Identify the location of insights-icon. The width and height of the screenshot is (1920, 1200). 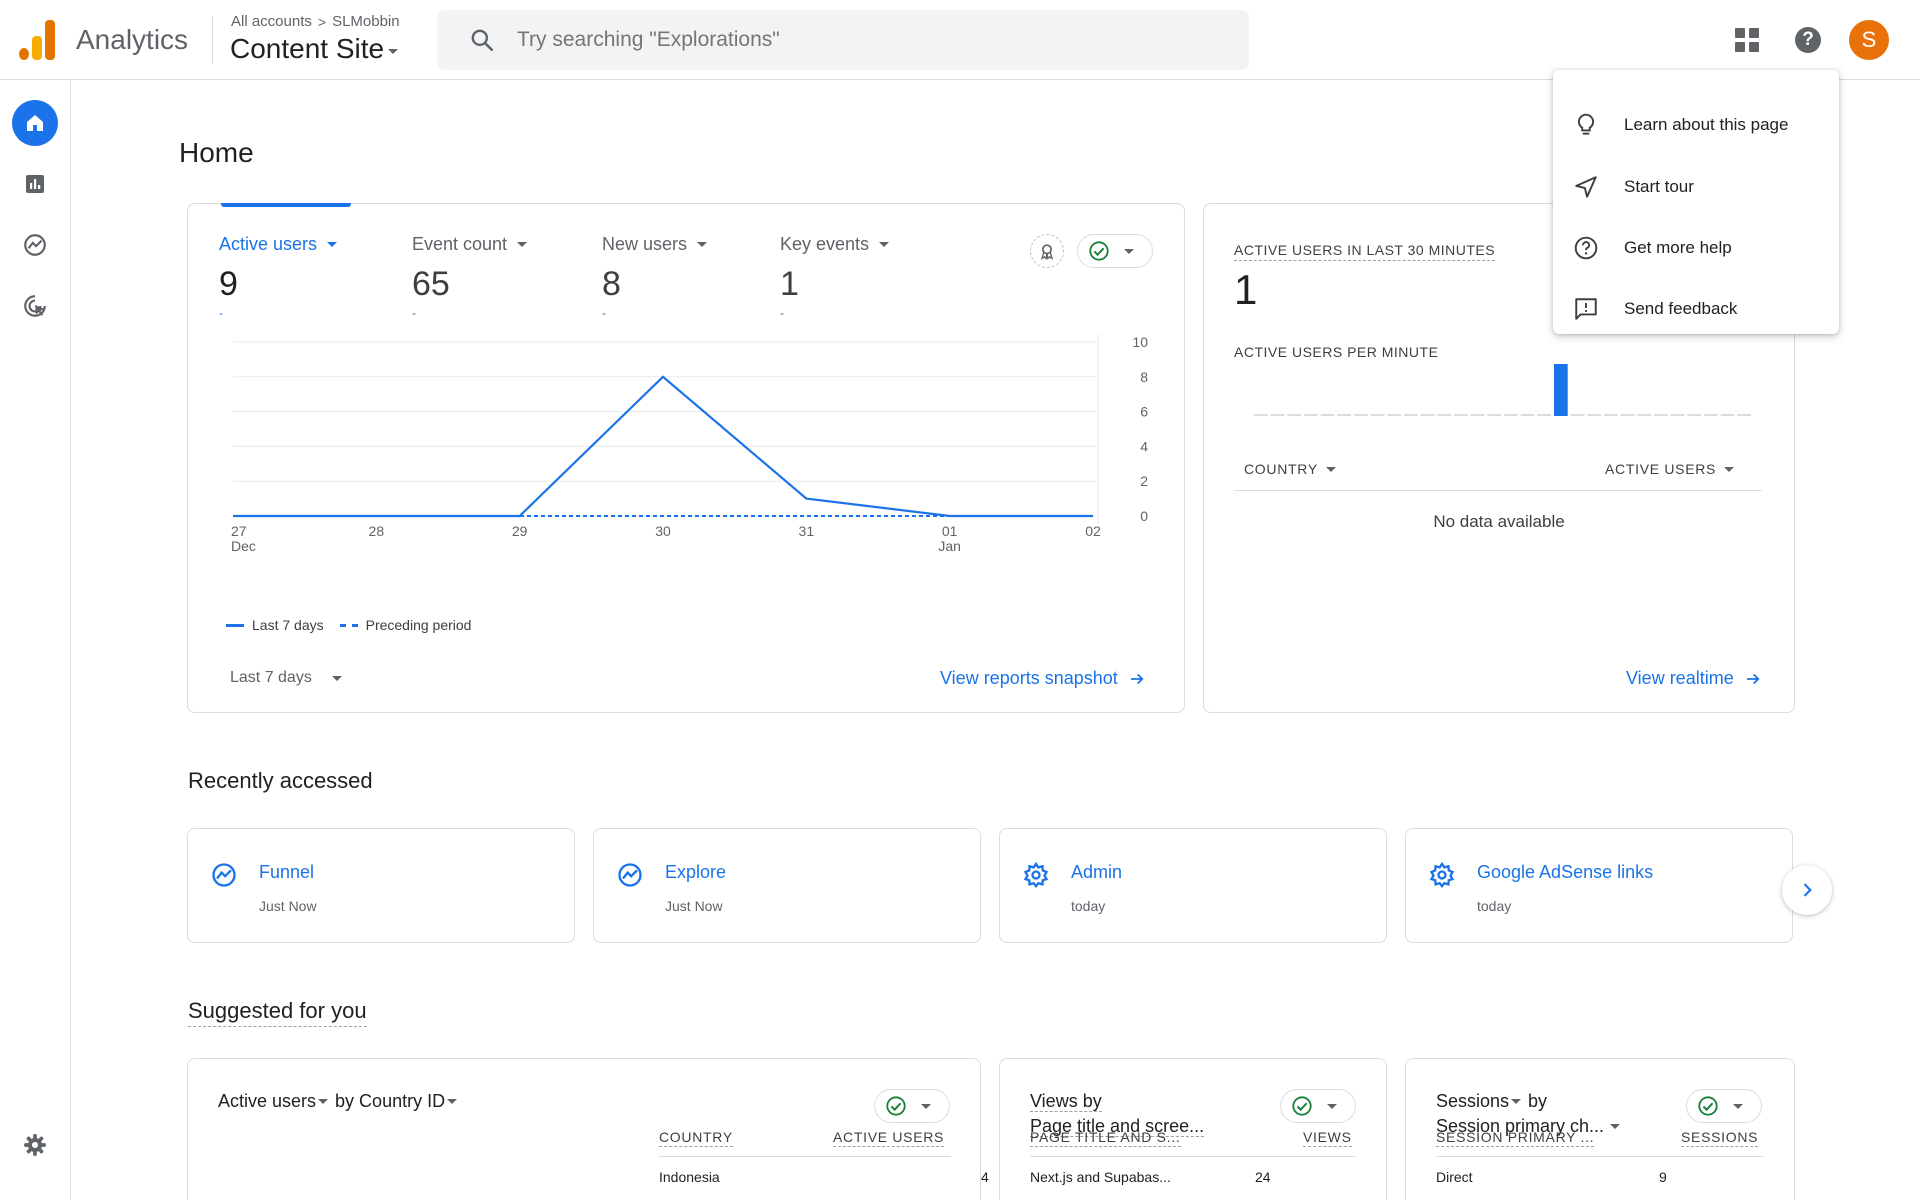
(1047, 251).